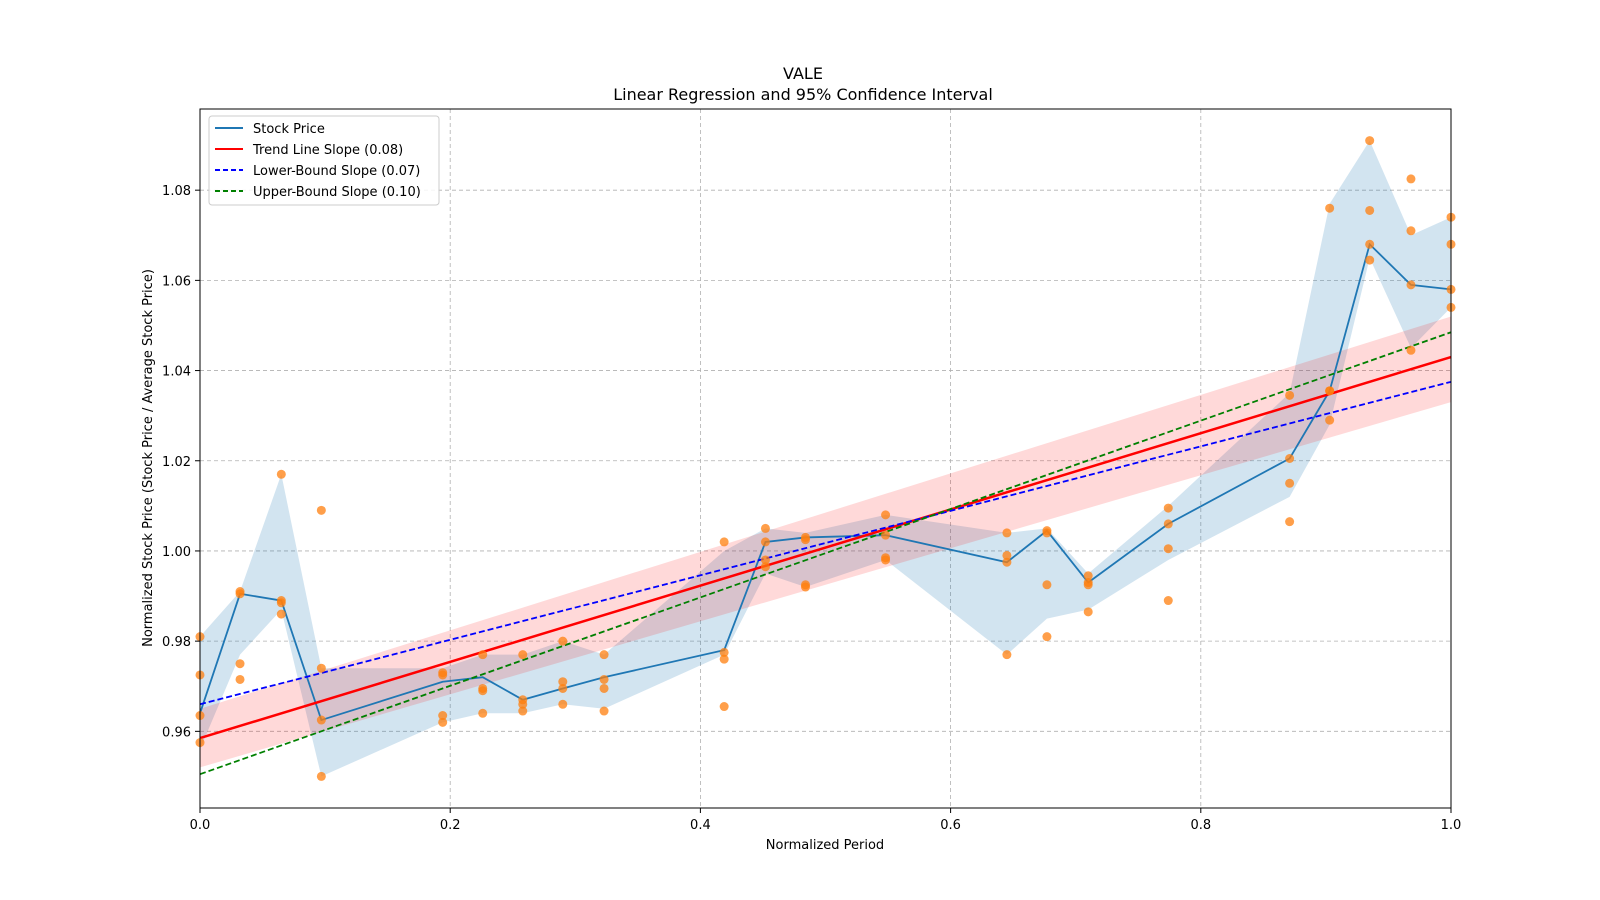 The height and width of the screenshot is (900, 1600). What do you see at coordinates (825, 845) in the screenshot?
I see `x-axis-label: Normalized Period` at bounding box center [825, 845].